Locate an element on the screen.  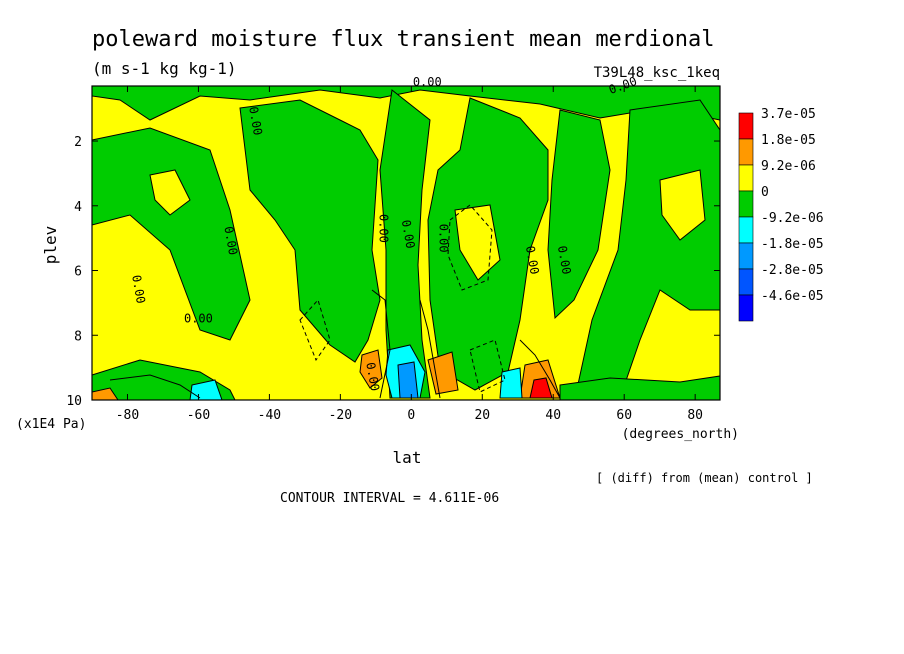
x-tick-label: 20 is located at coordinates (482, 415).